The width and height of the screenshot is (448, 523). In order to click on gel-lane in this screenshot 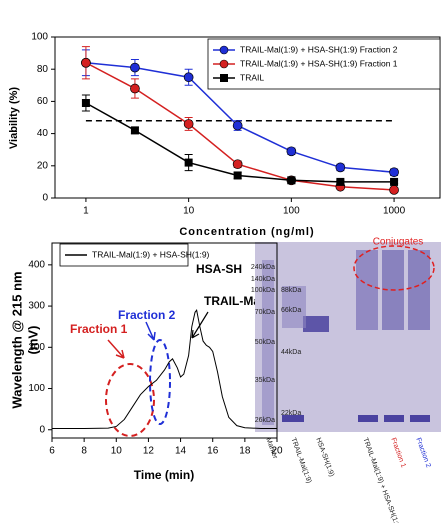, I will do `click(268, 342)`.